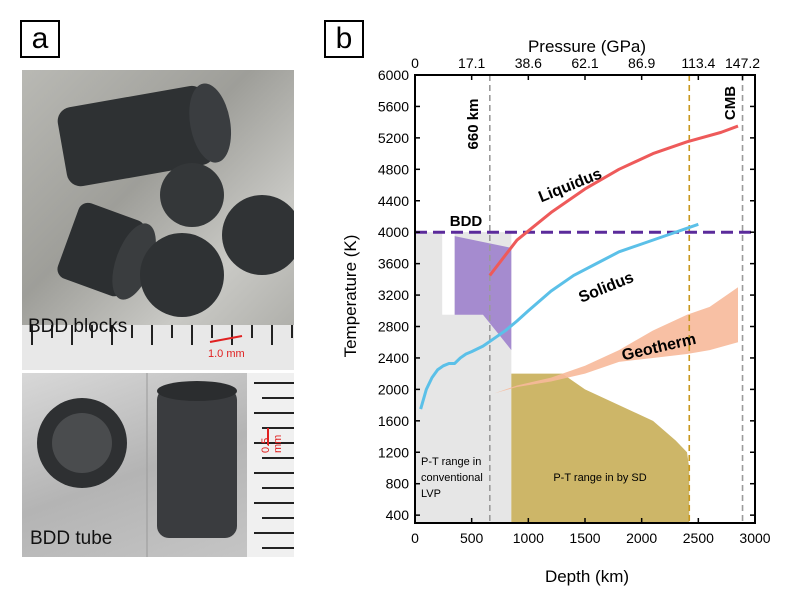  What do you see at coordinates (393, 106) in the screenshot?
I see `y-tick-label: 5600` at bounding box center [393, 106].